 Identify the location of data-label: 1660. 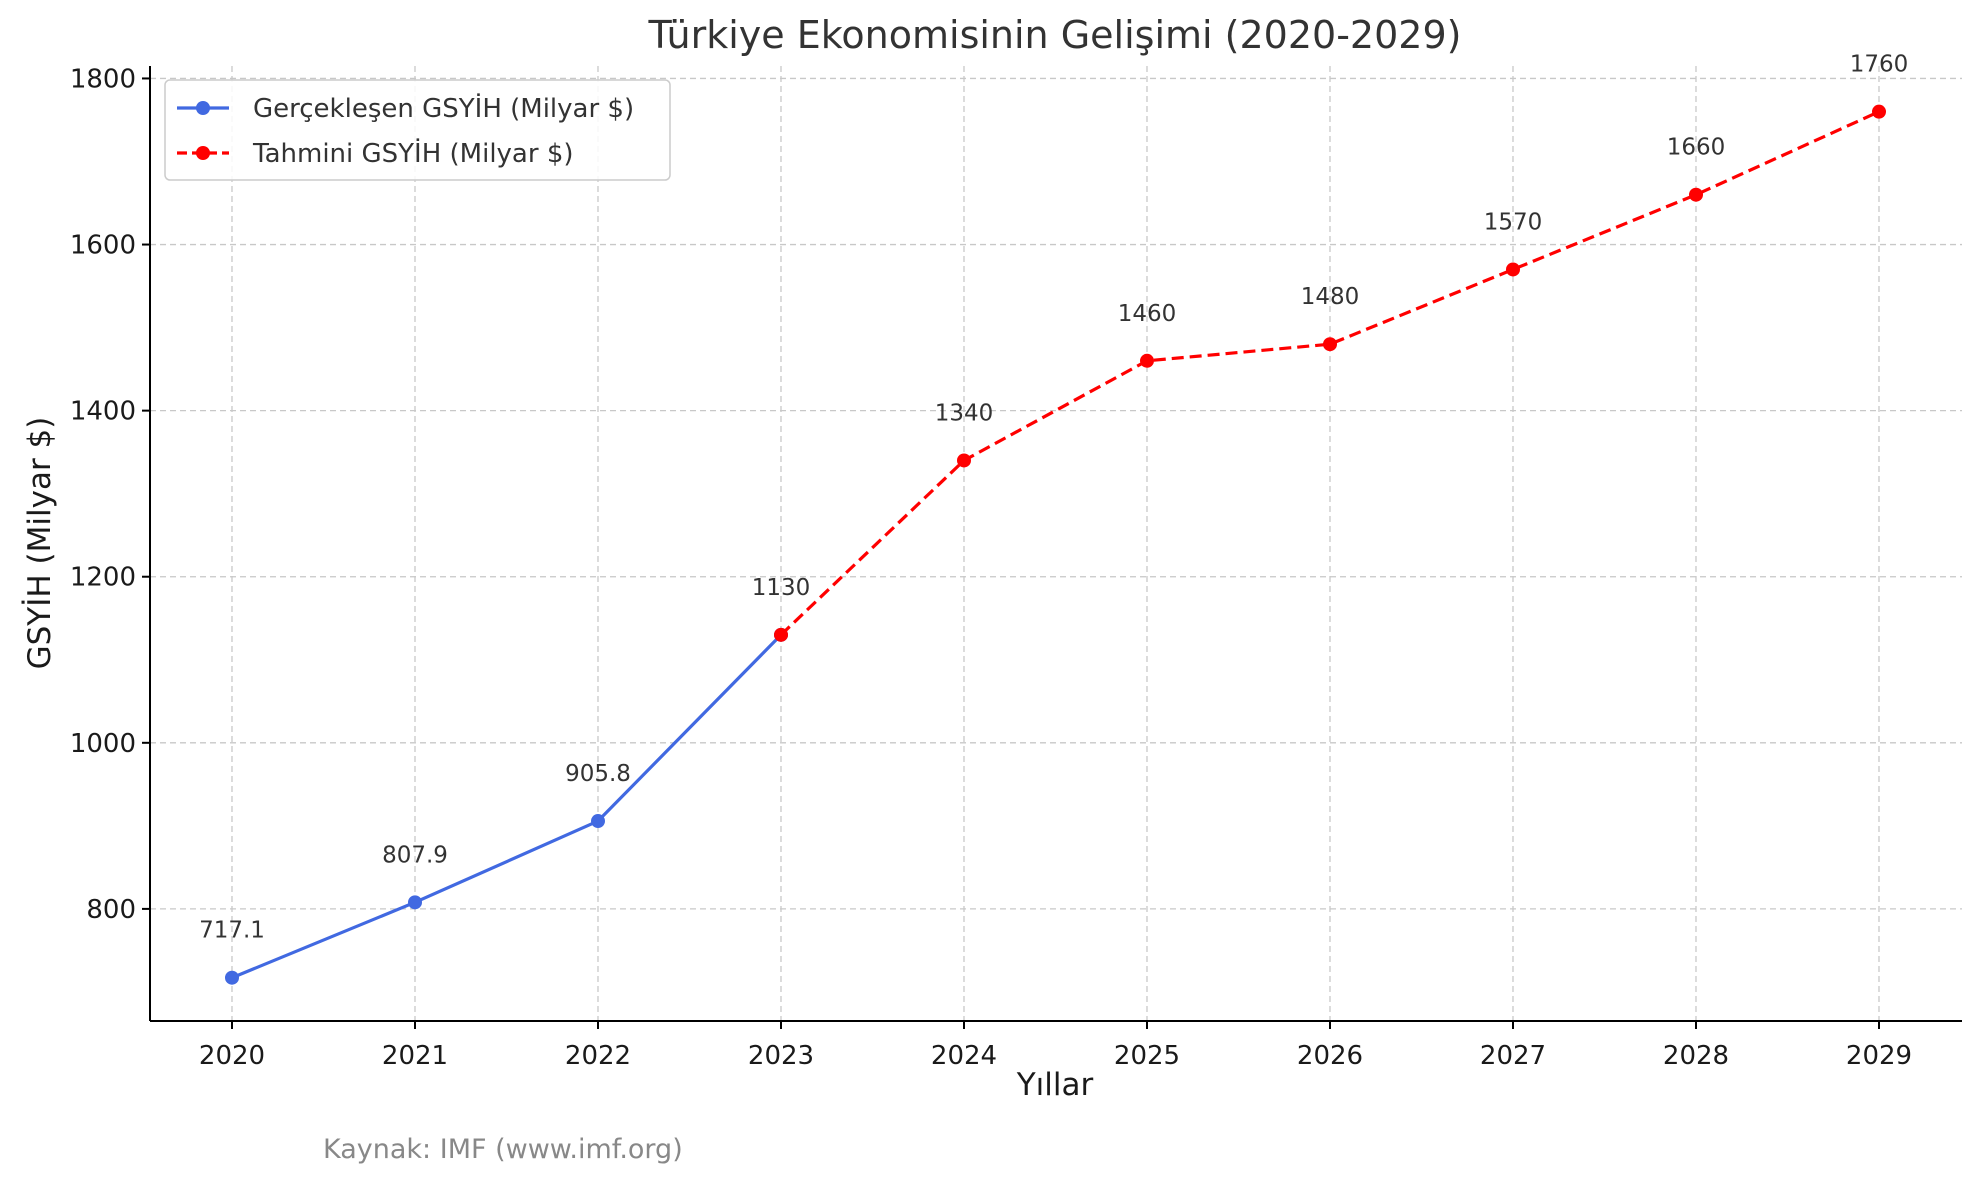
(1696, 148).